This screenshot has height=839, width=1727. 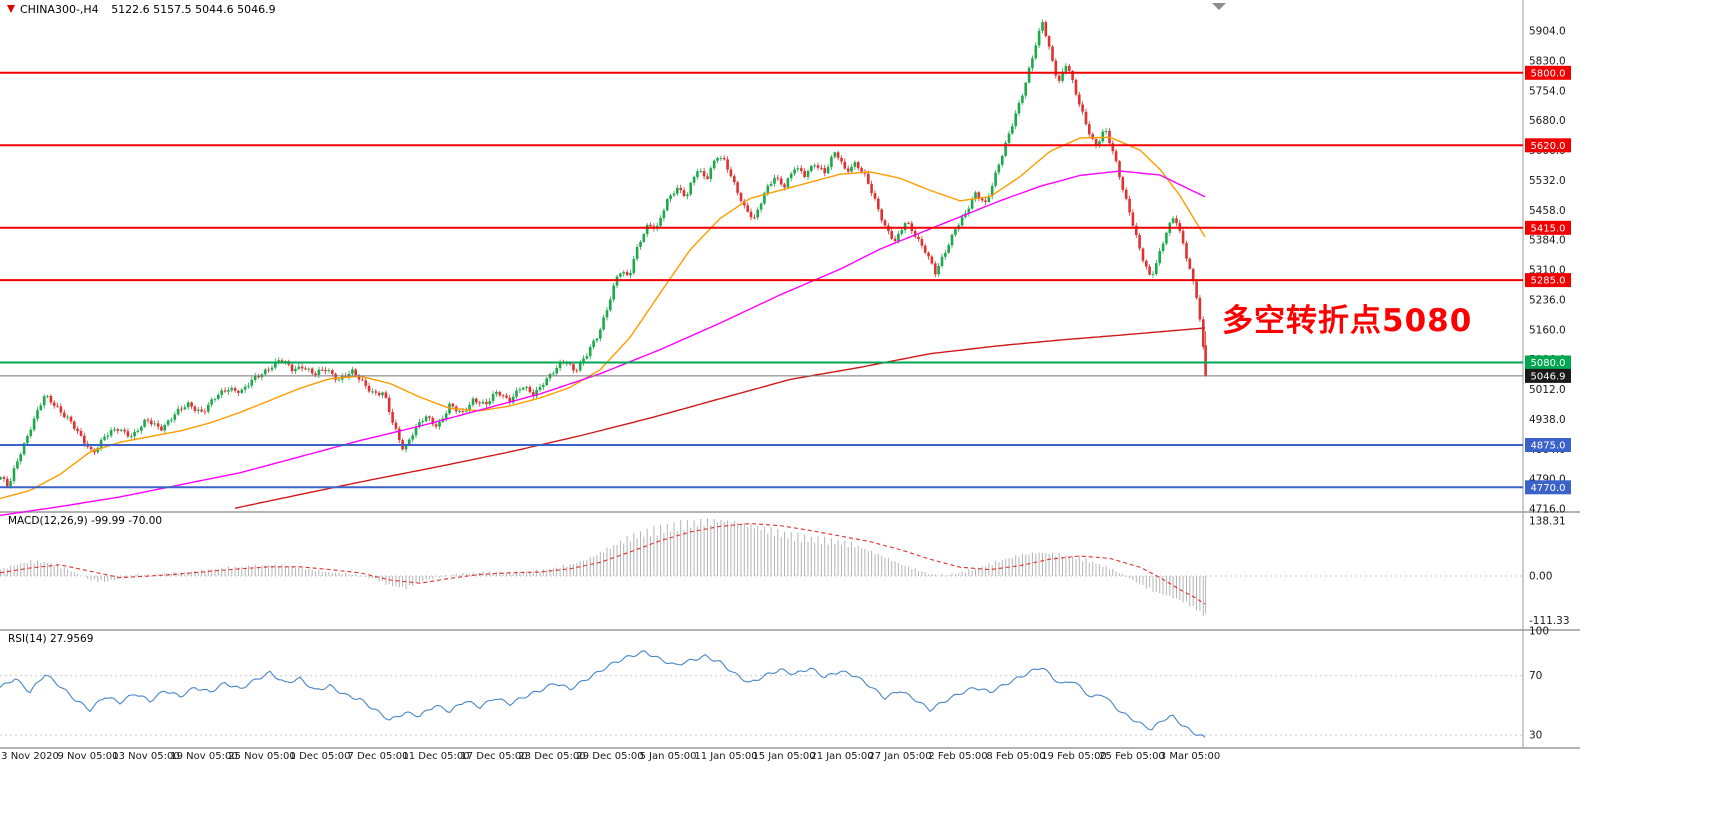 I want to click on time-axis-label: 2 Feb 05:00, so click(x=957, y=756).